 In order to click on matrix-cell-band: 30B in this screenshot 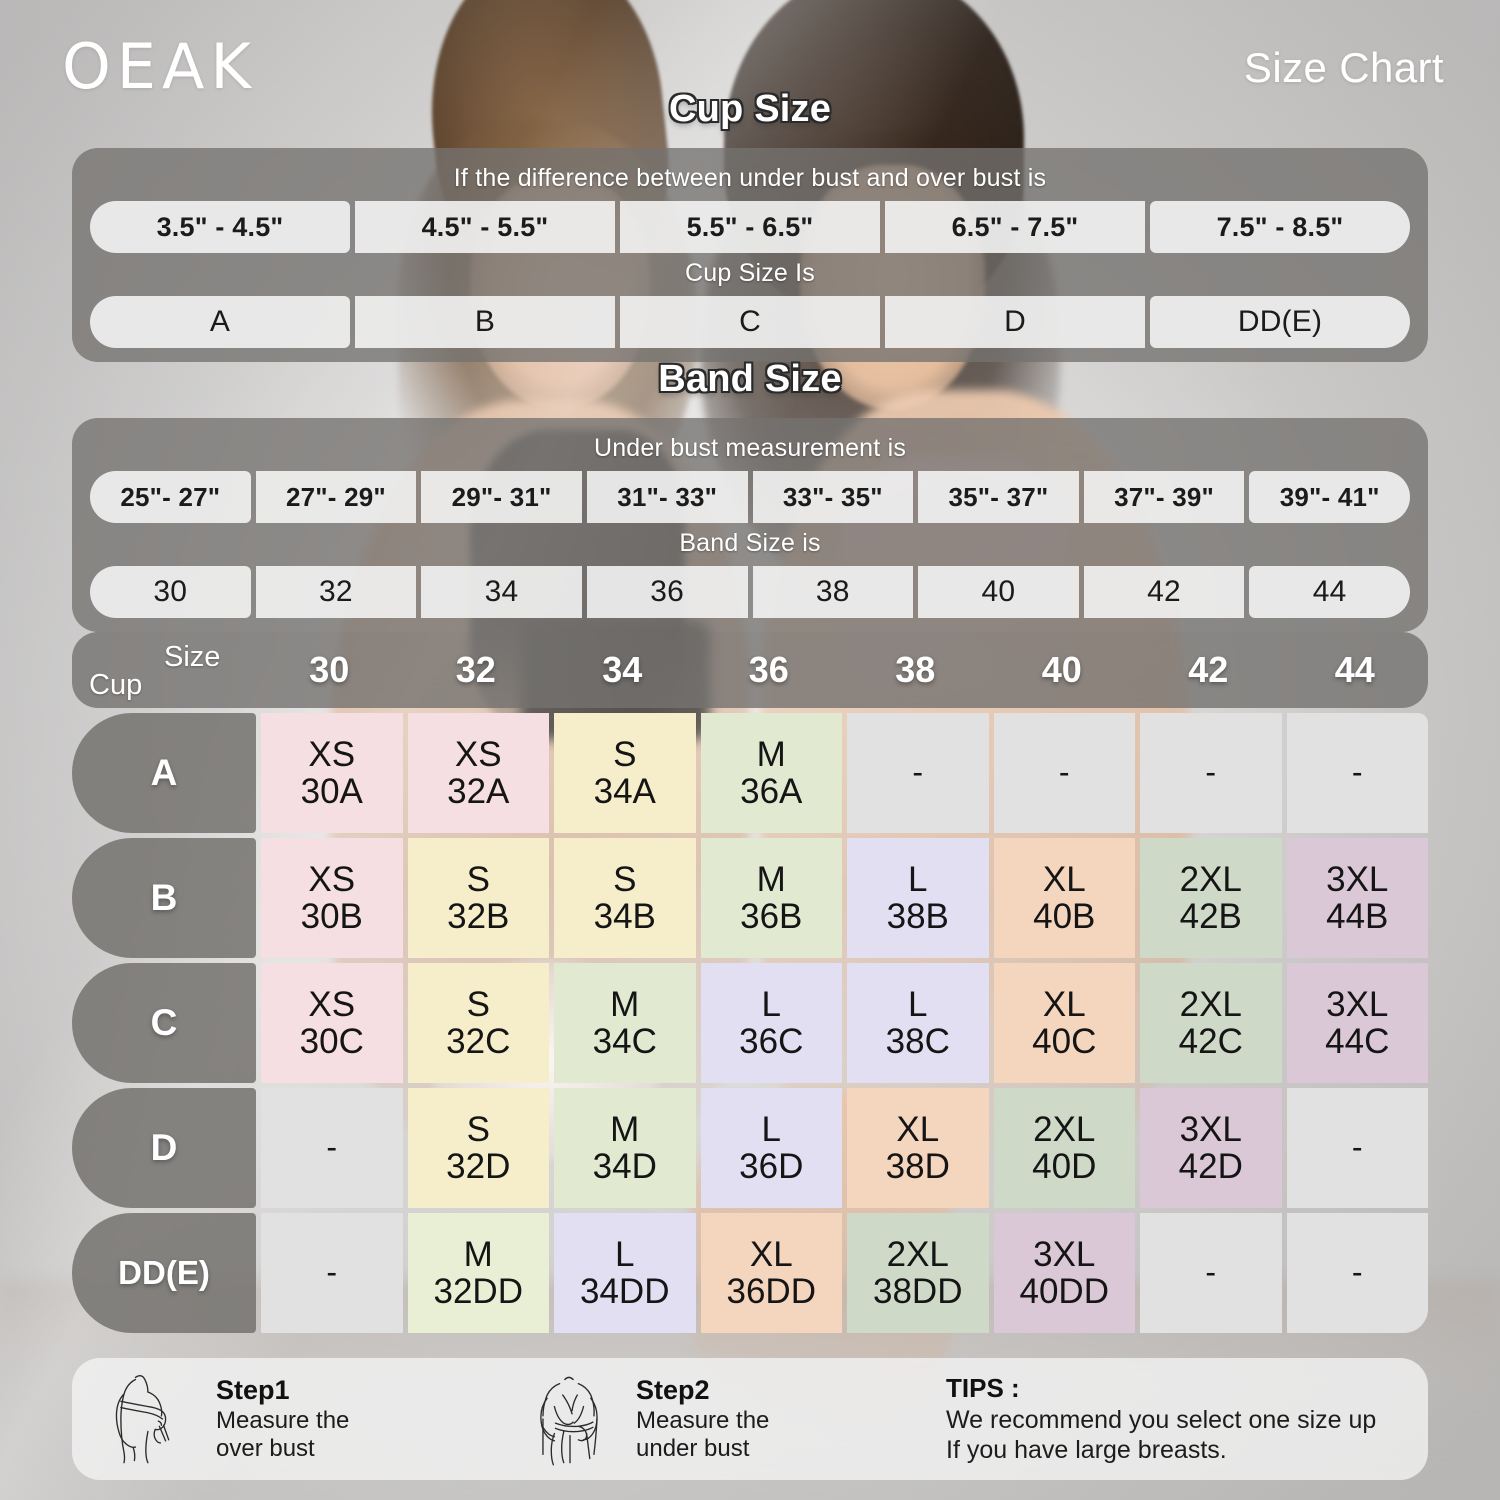, I will do `click(331, 916)`.